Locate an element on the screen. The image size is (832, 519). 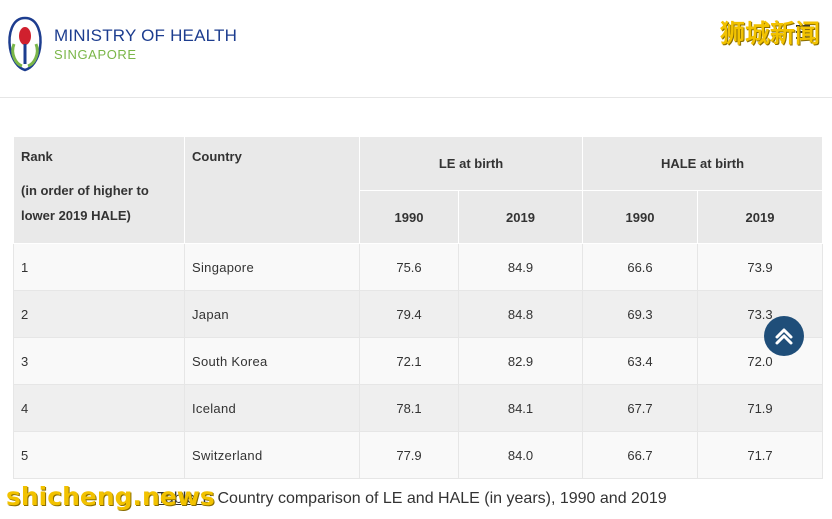
cell-hale-2019: 71.7 is located at coordinates (760, 455).